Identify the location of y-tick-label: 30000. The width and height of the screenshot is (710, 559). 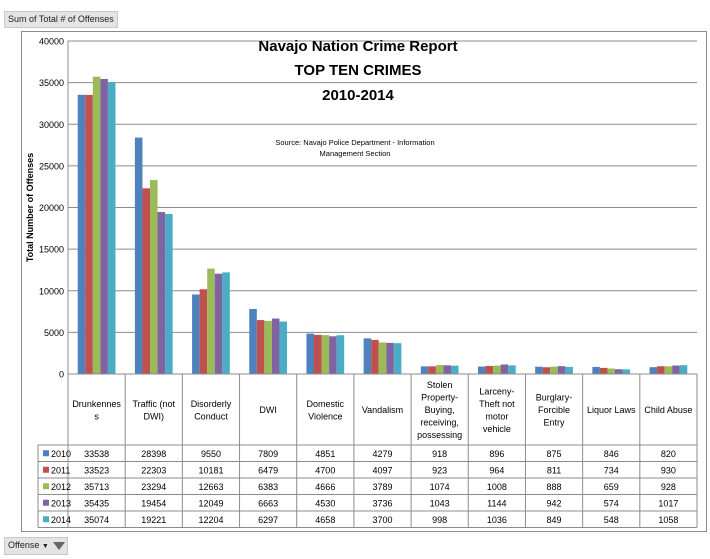
(51, 125).